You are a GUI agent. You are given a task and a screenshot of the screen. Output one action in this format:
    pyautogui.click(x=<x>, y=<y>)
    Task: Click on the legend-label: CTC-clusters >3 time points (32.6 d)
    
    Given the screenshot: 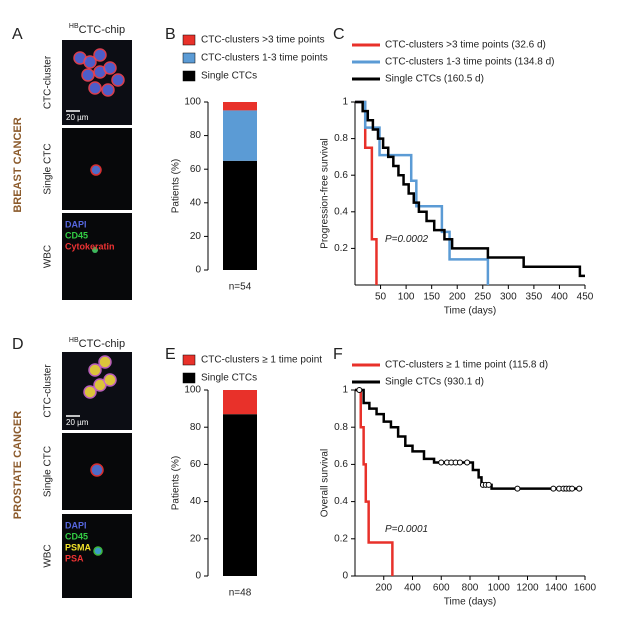 What is the action you would take?
    pyautogui.click(x=465, y=45)
    